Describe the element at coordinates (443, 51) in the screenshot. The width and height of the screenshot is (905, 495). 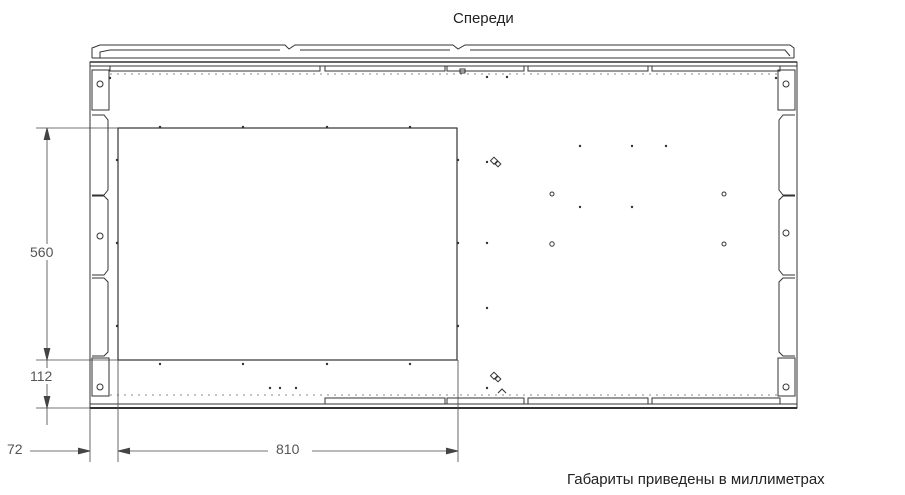
I see `top-flange` at that location.